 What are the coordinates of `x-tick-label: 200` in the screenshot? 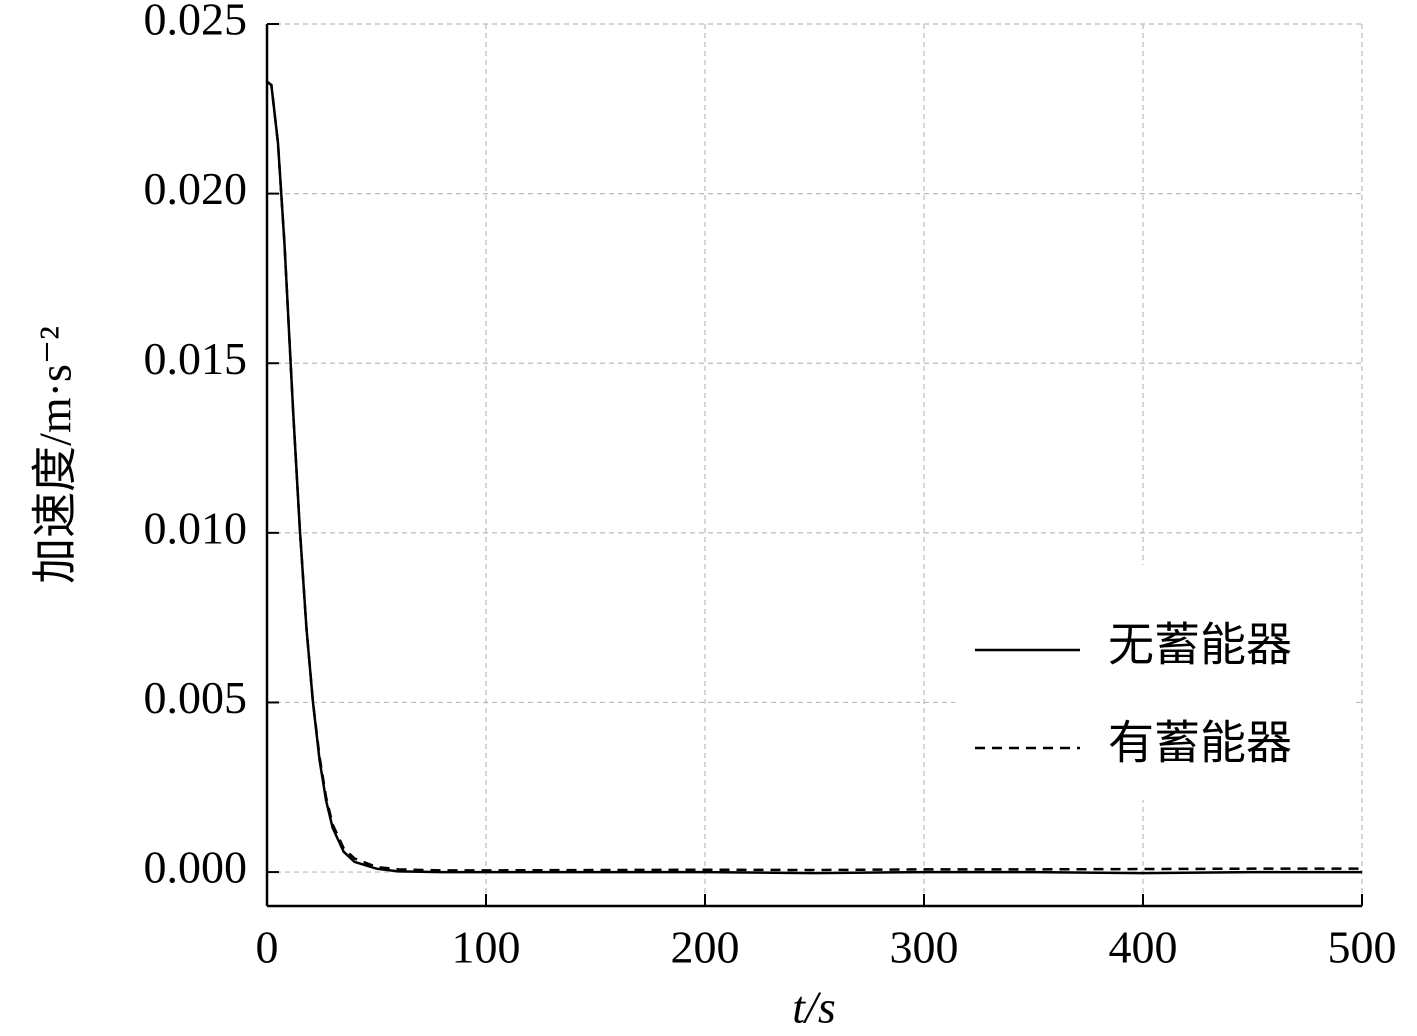 It's located at (705, 947).